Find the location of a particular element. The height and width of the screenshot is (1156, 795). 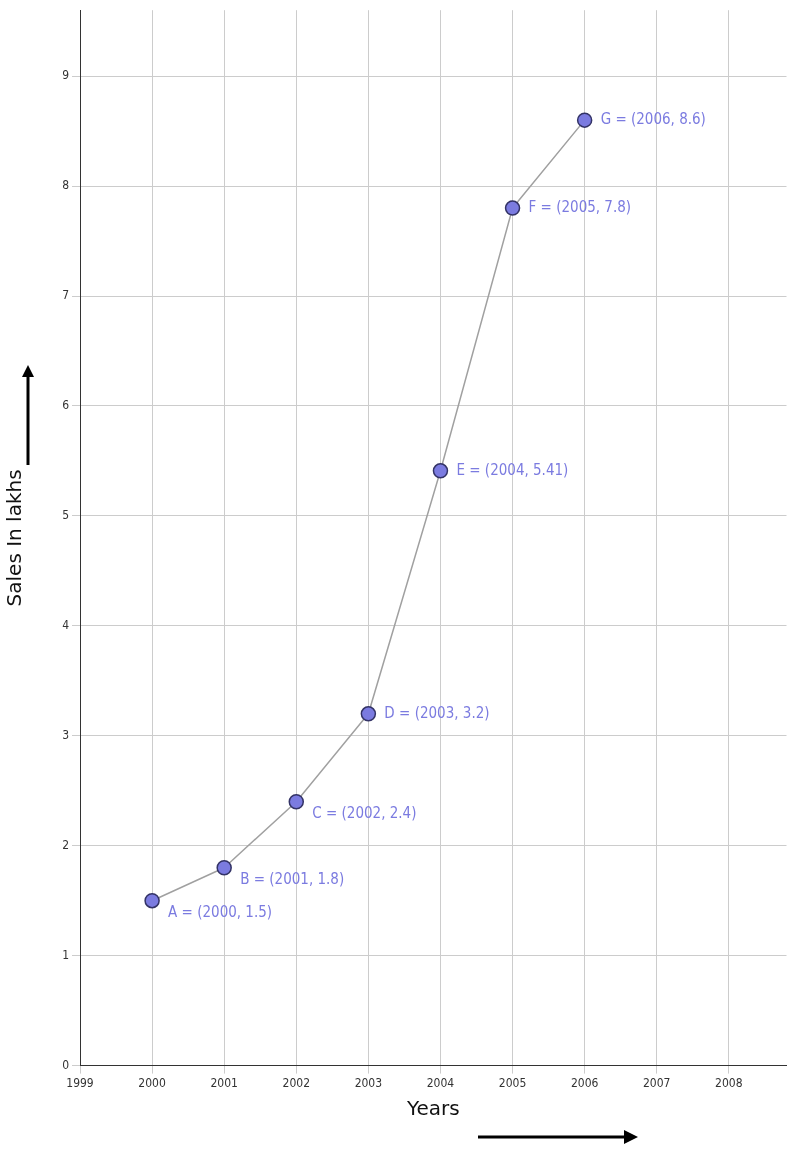

y-tick-label: 8 is located at coordinates (66, 185).